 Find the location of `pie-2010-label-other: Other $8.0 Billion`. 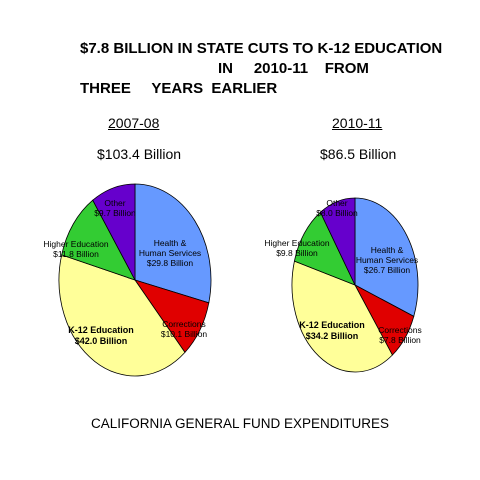

pie-2010-label-other: Other $8.0 Billion is located at coordinates (337, 208).